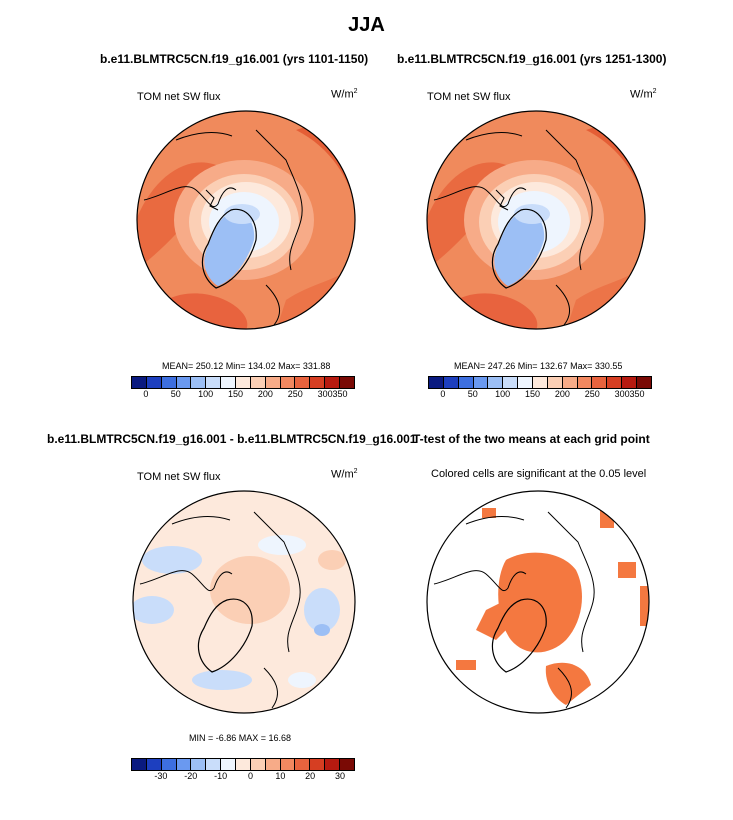 This screenshot has height=820, width=733. What do you see at coordinates (310, 776) in the screenshot?
I see `colorbar-tick-label: 20` at bounding box center [310, 776].